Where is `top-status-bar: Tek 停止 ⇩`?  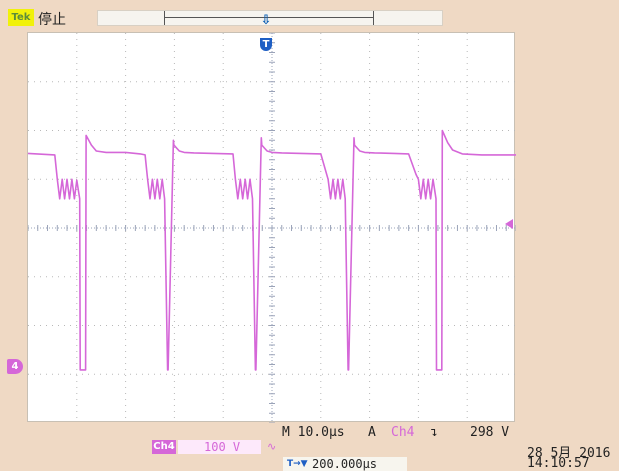 top-status-bar: Tek 停止 ⇩ is located at coordinates (309, 15).